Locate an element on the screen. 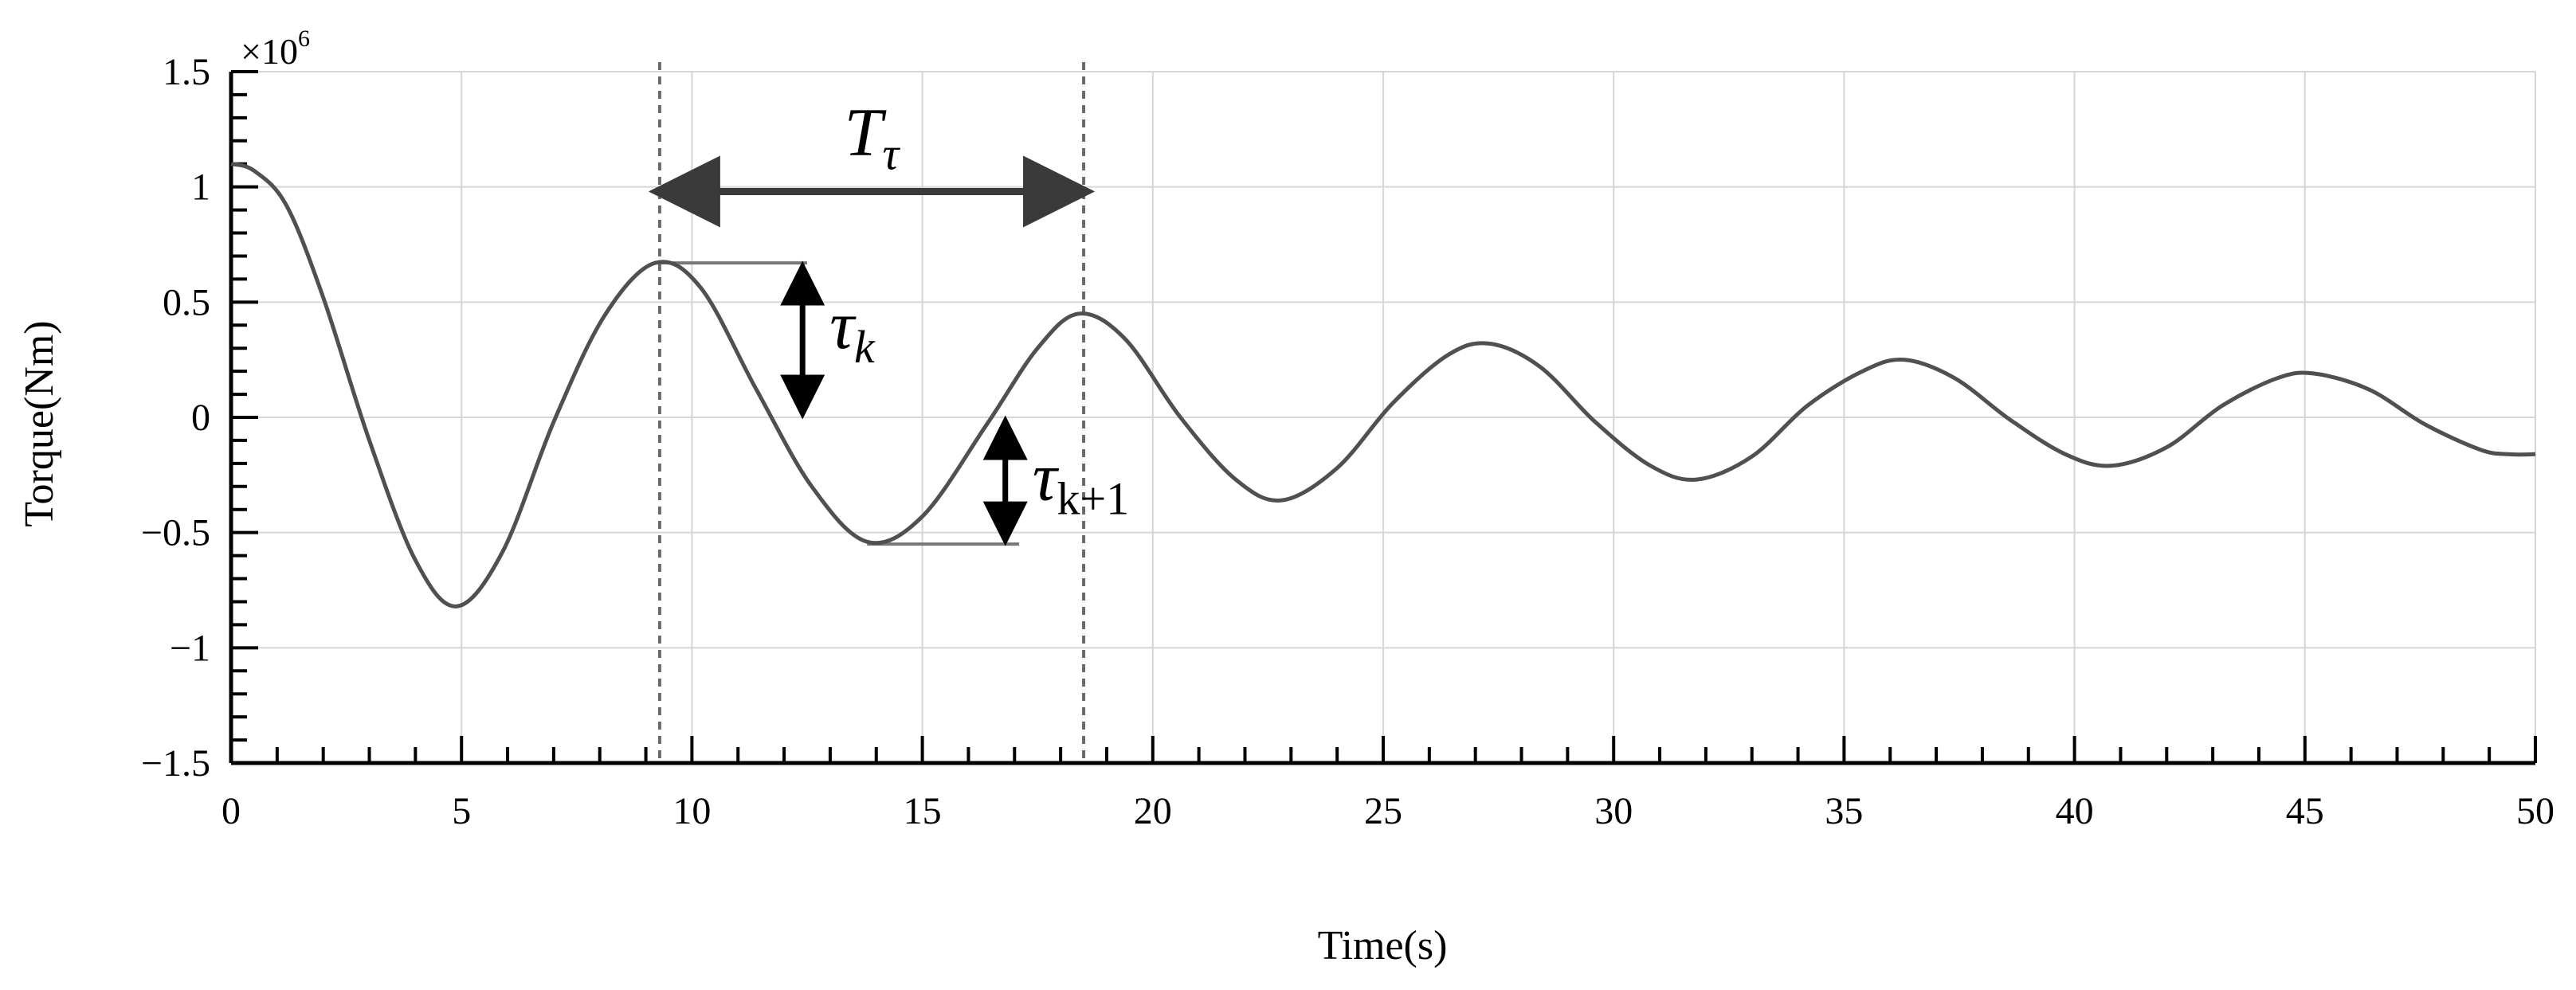 The image size is (2576, 990). x-tick-label: 30 is located at coordinates (1613, 811).